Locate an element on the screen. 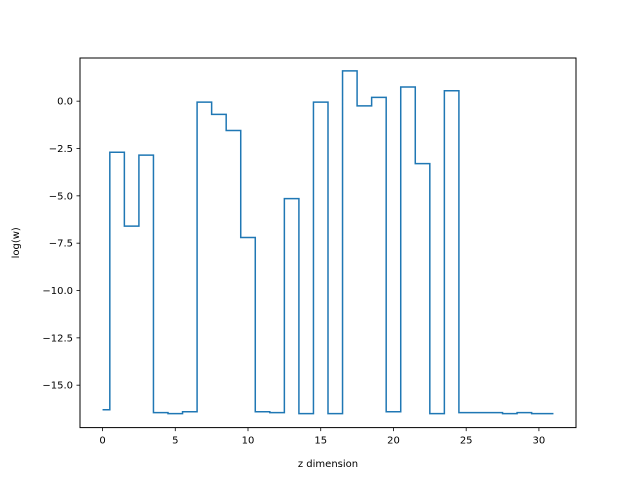 This screenshot has height=485, width=640. x-tick-label: 5 is located at coordinates (175, 441).